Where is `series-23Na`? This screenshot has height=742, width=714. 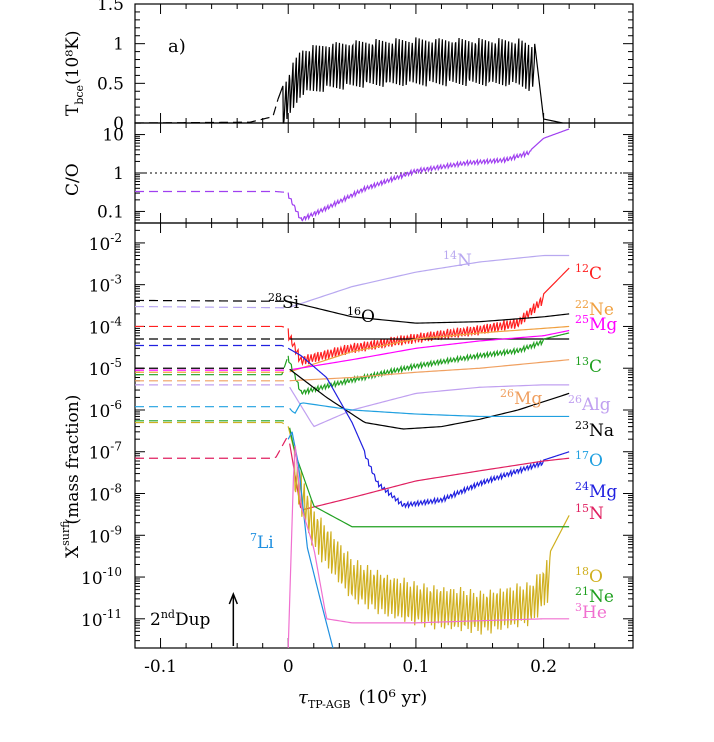
series-23Na is located at coordinates (429, 399).